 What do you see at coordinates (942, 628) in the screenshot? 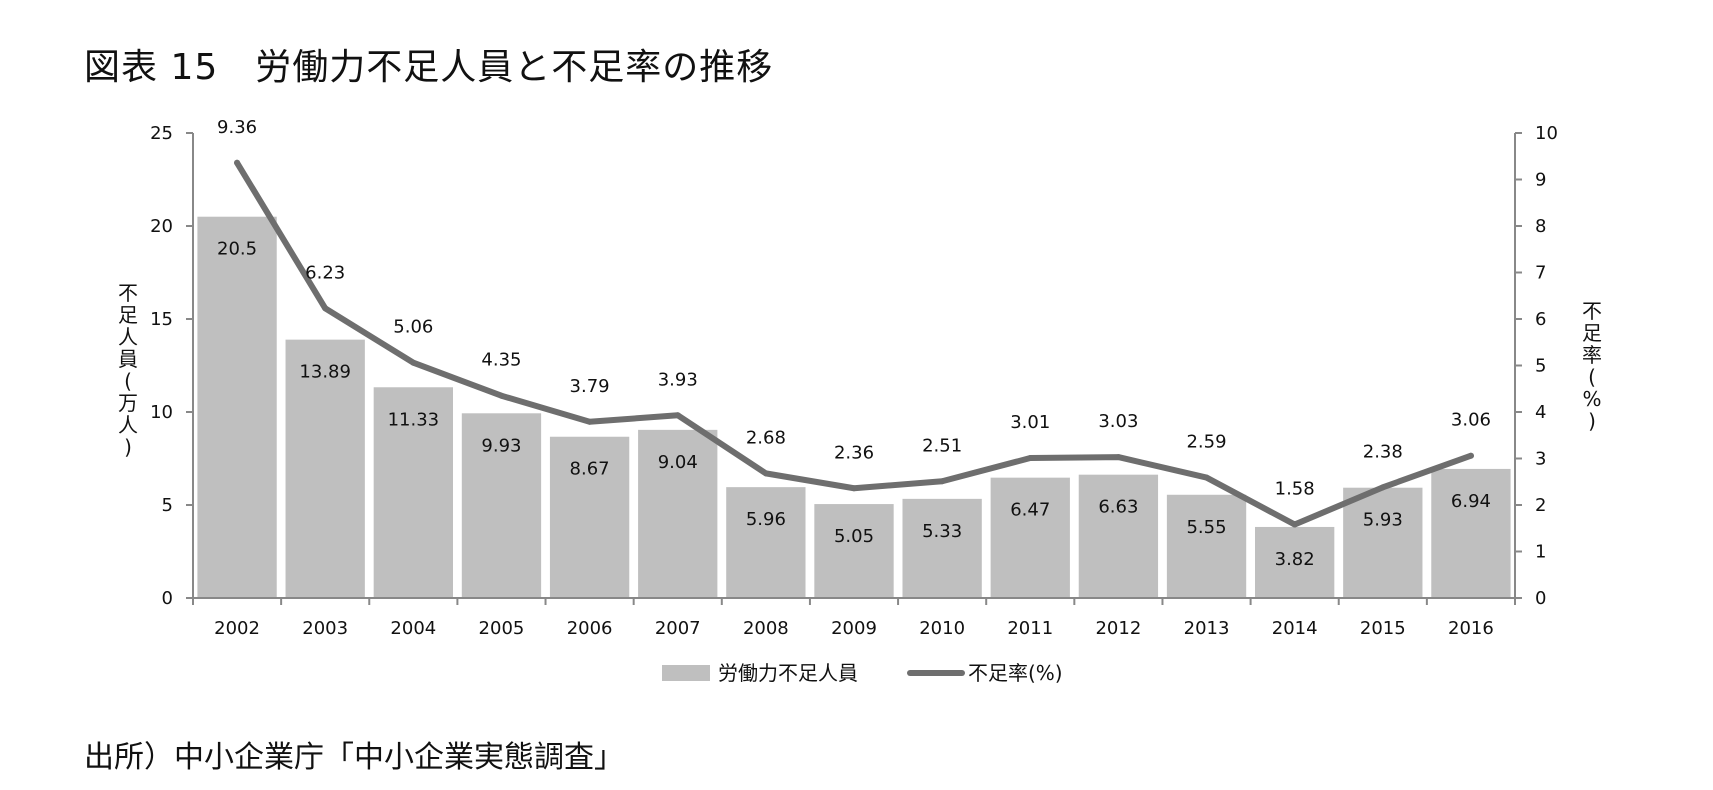
I see `x-tick-label: 2010` at bounding box center [942, 628].